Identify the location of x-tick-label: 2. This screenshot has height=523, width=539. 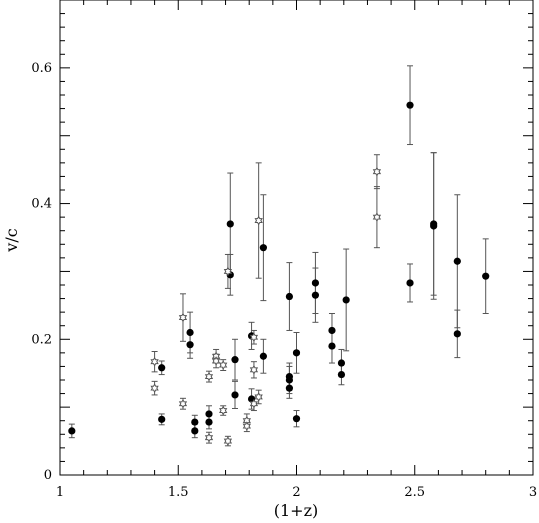
(296, 492).